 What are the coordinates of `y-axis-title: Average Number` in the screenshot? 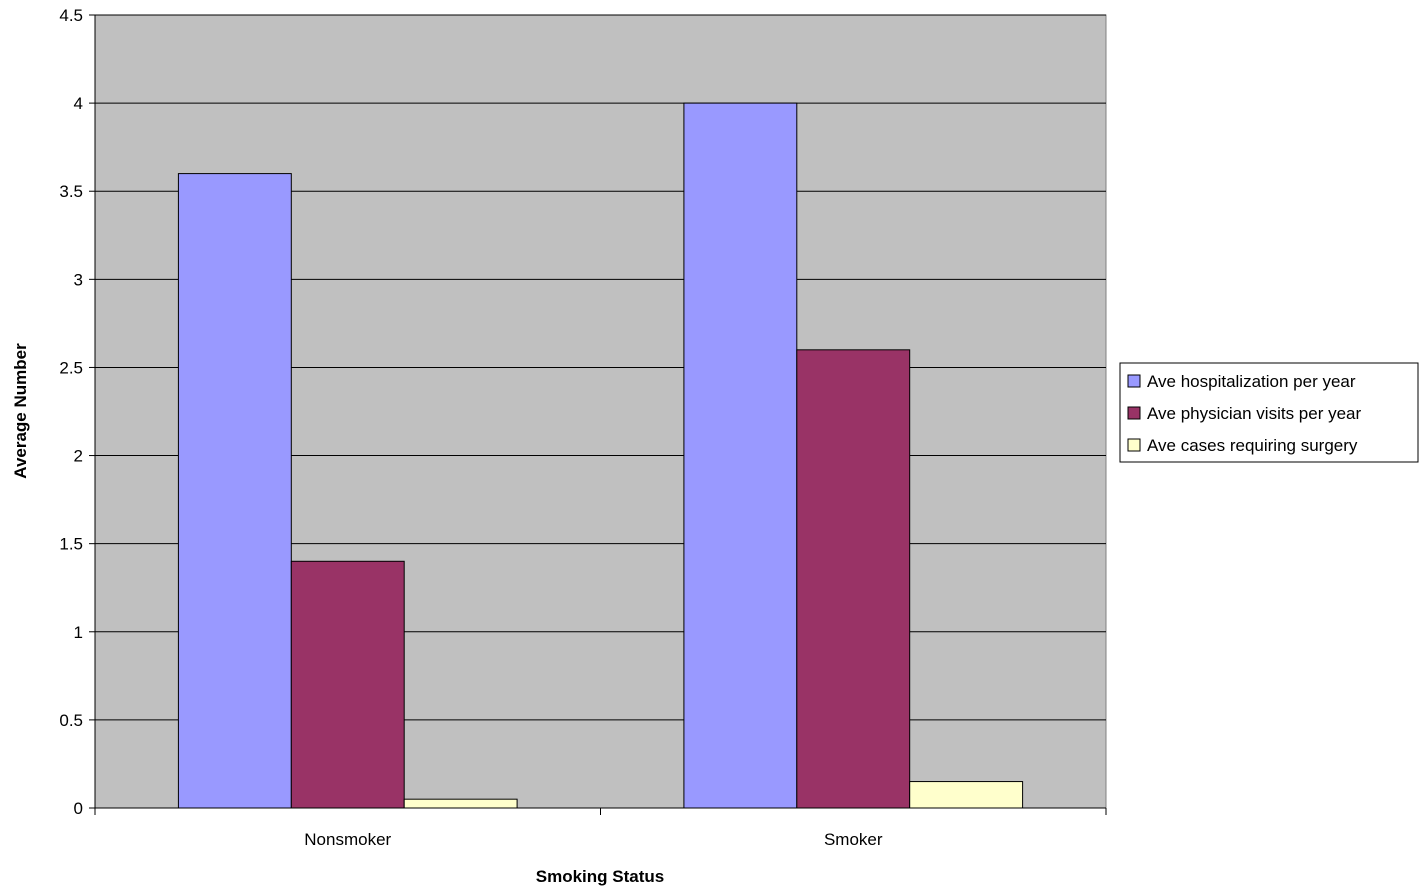 It's located at (20, 411).